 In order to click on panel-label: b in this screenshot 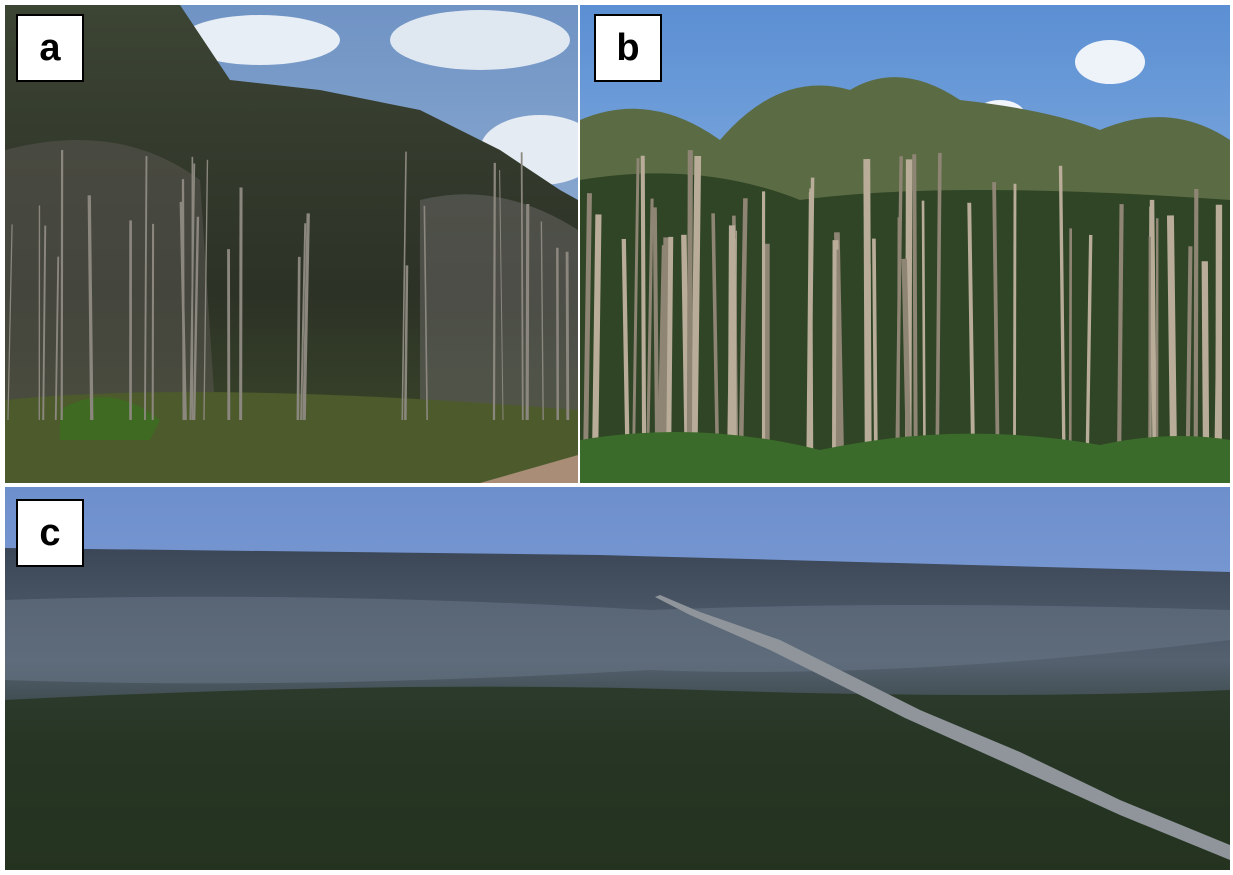, I will do `click(627, 48)`.